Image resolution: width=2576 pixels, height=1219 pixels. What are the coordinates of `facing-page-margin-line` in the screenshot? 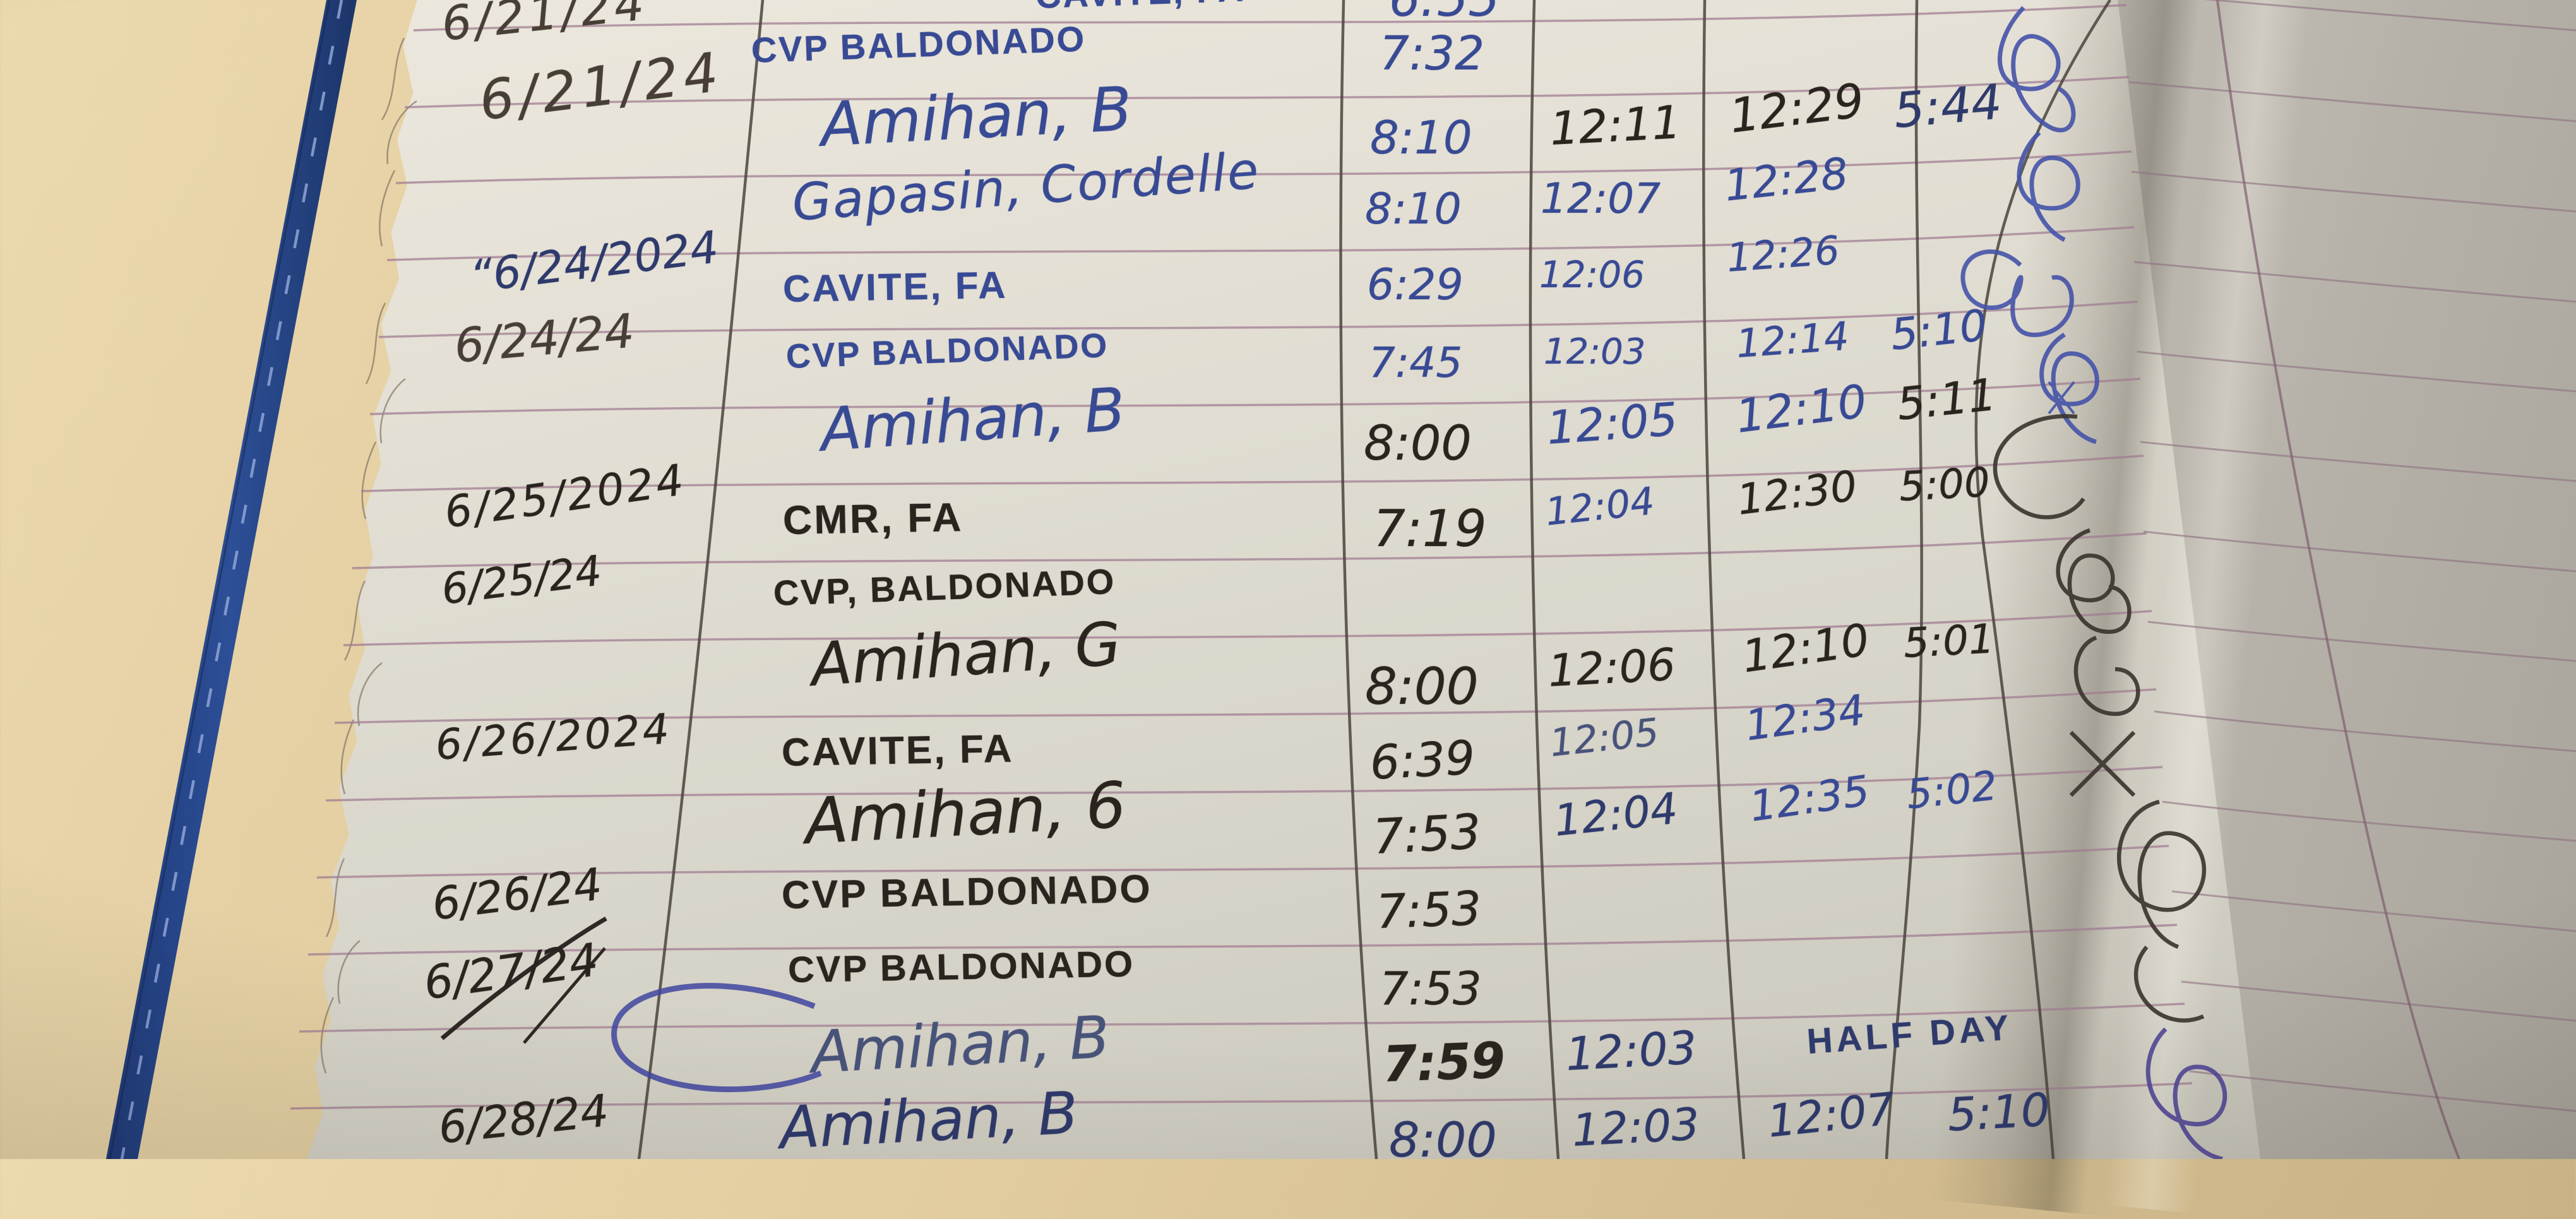 It's located at (2338, 579).